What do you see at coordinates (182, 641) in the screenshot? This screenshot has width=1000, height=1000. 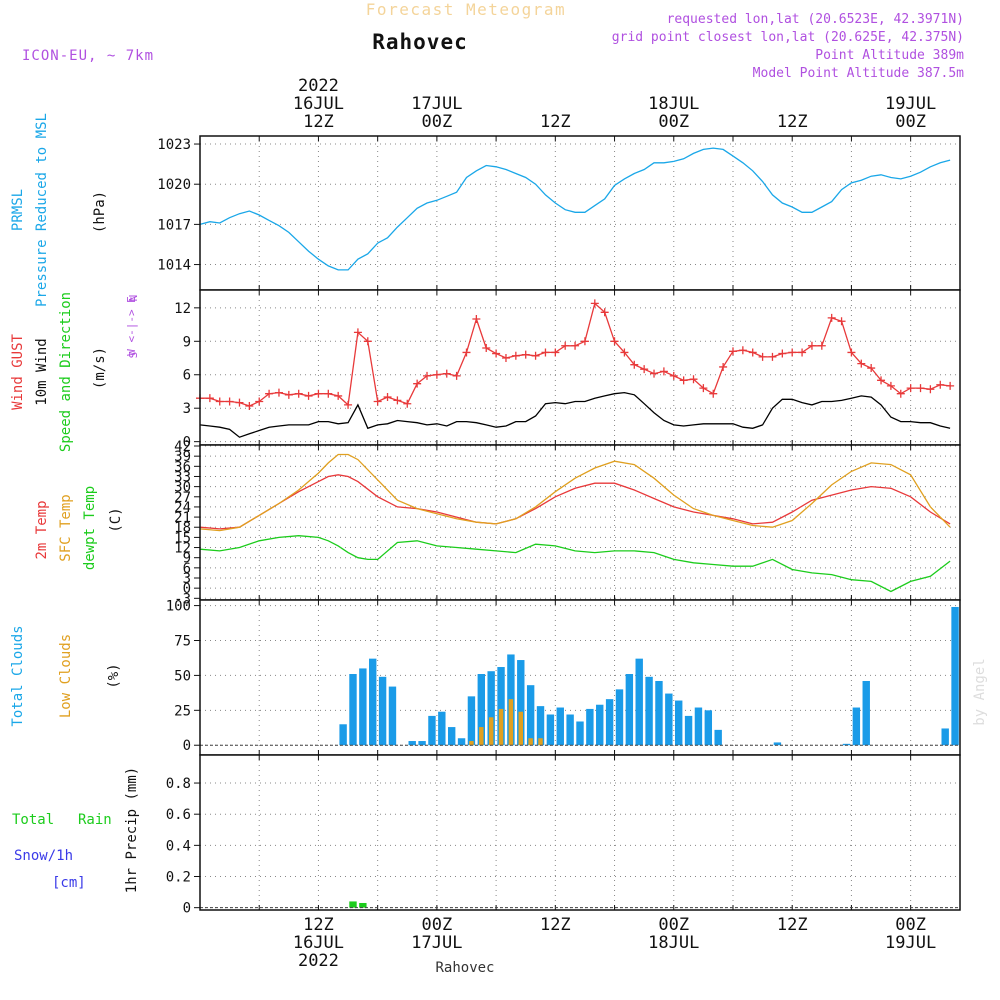 I see `clouds-ytick-label: 75` at bounding box center [182, 641].